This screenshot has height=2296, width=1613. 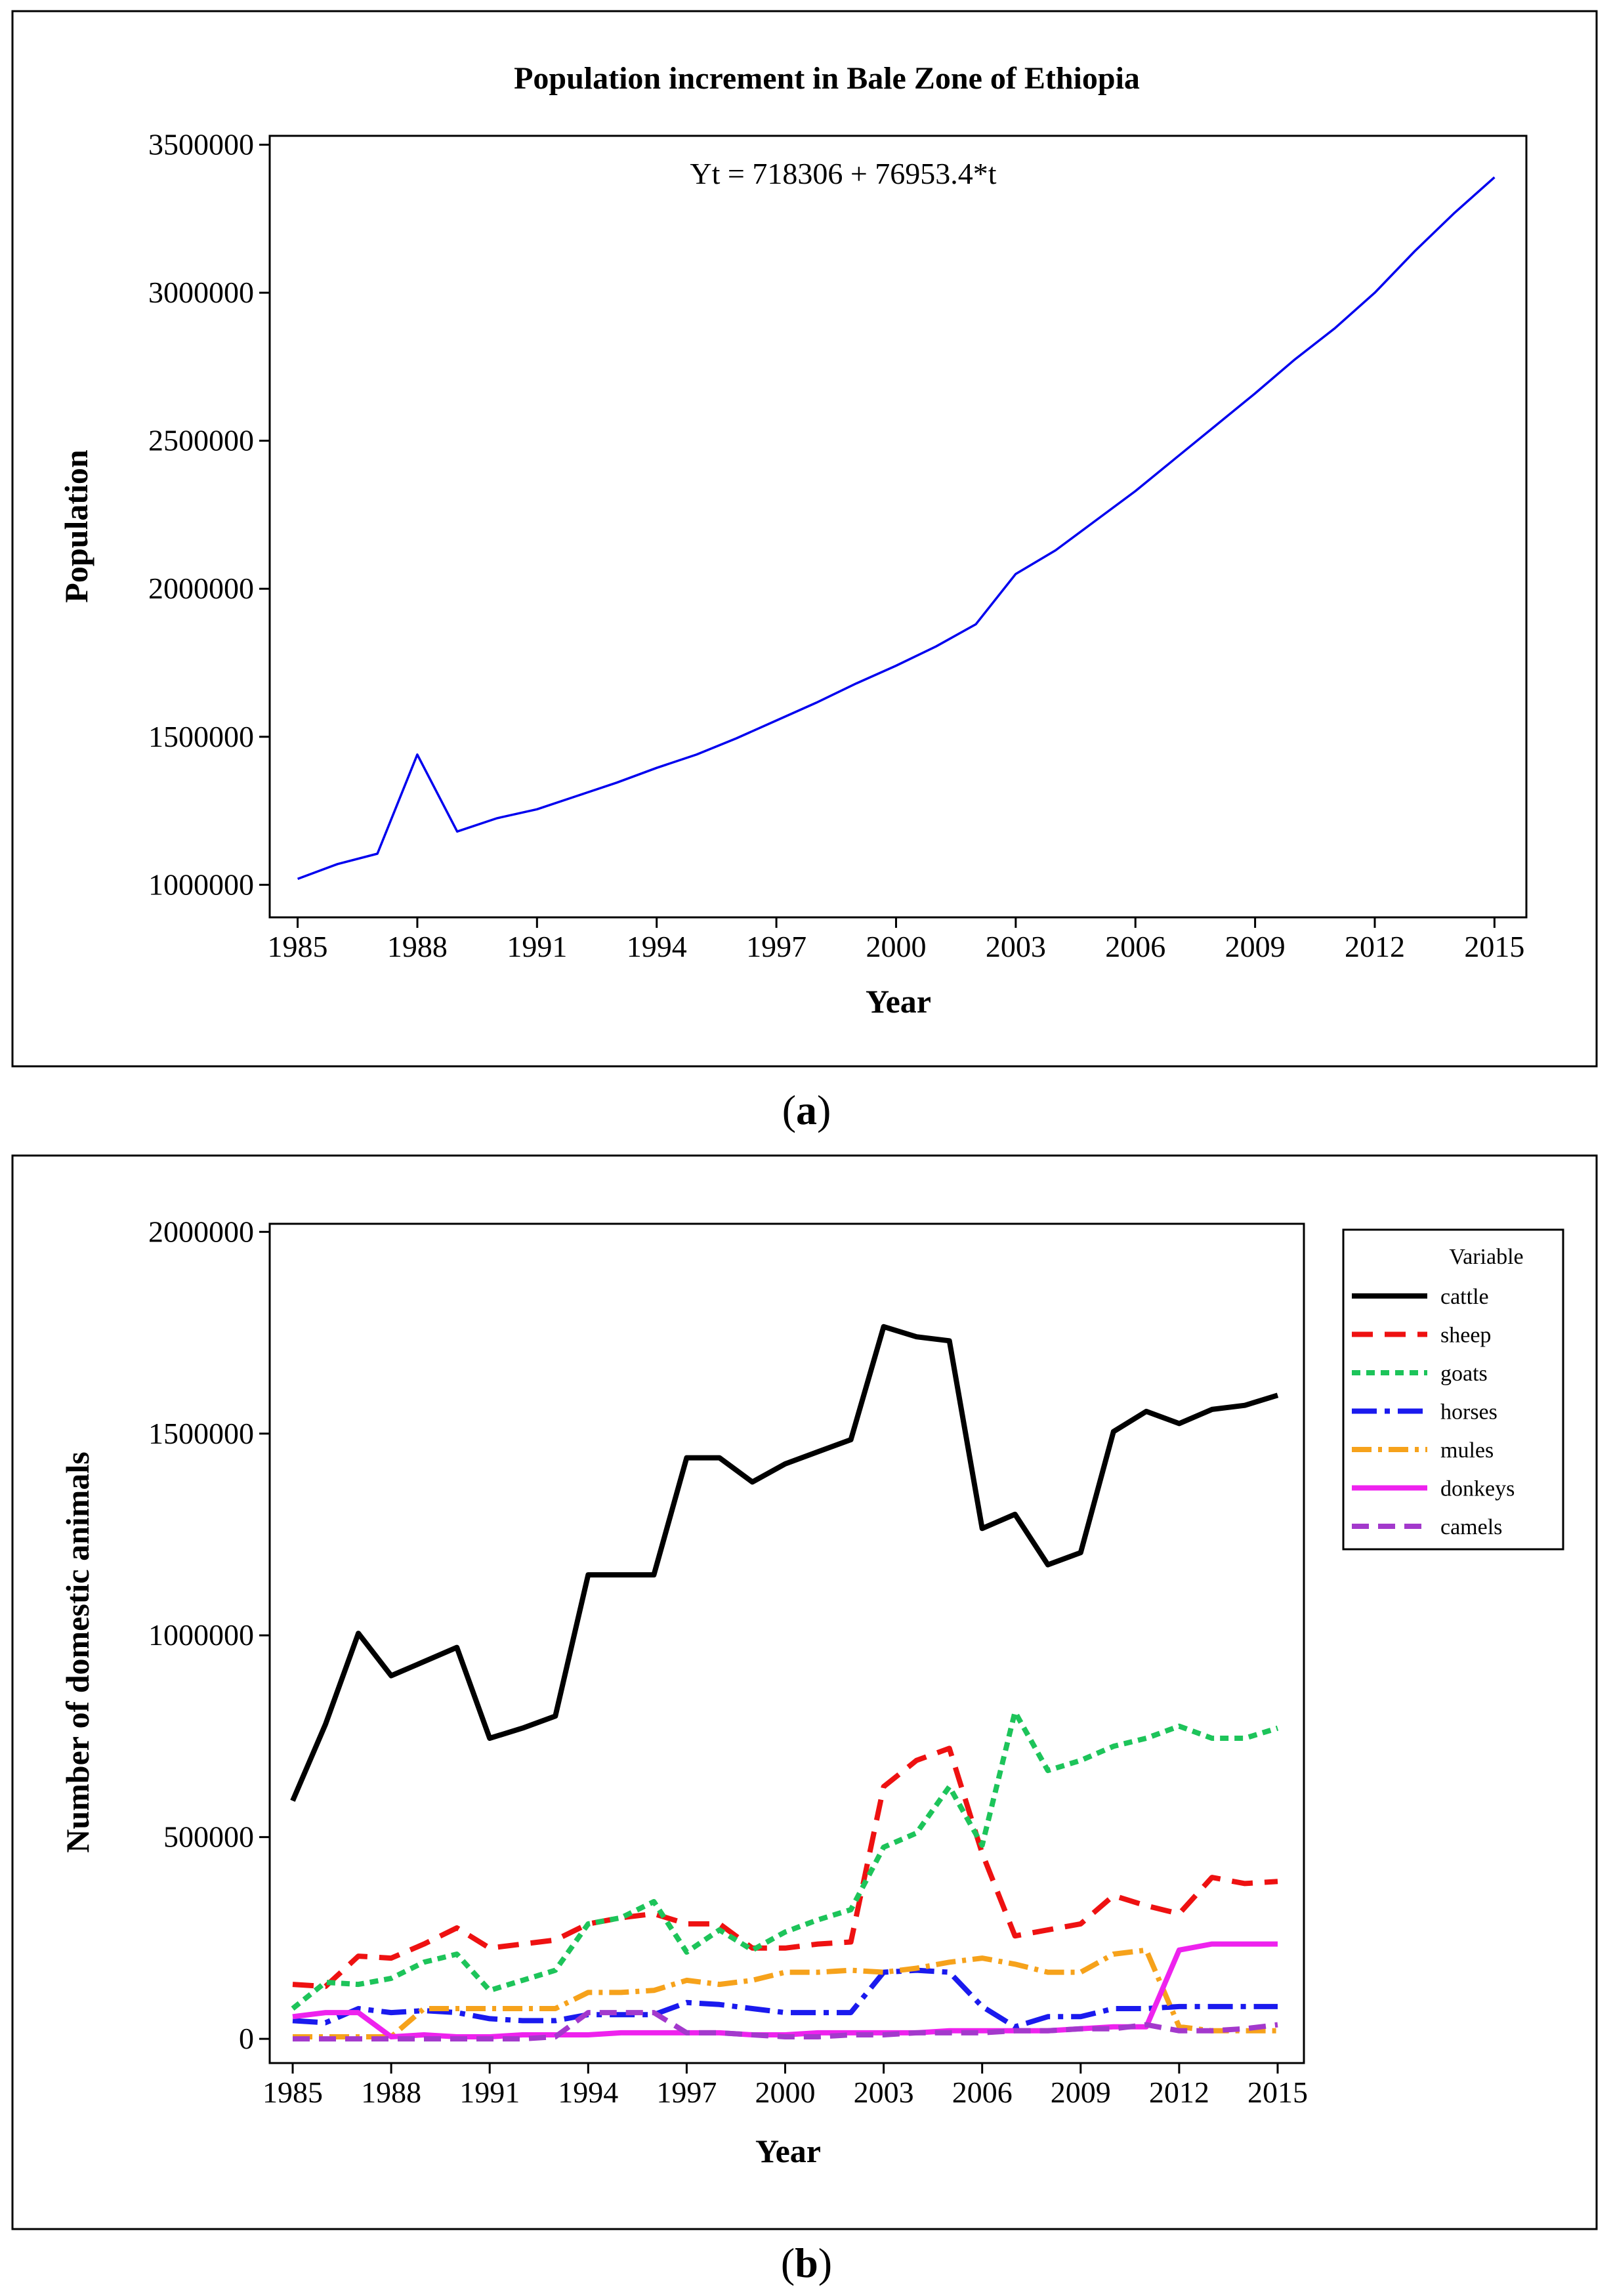 What do you see at coordinates (1486, 1257) in the screenshot?
I see `legend-title: Variable` at bounding box center [1486, 1257].